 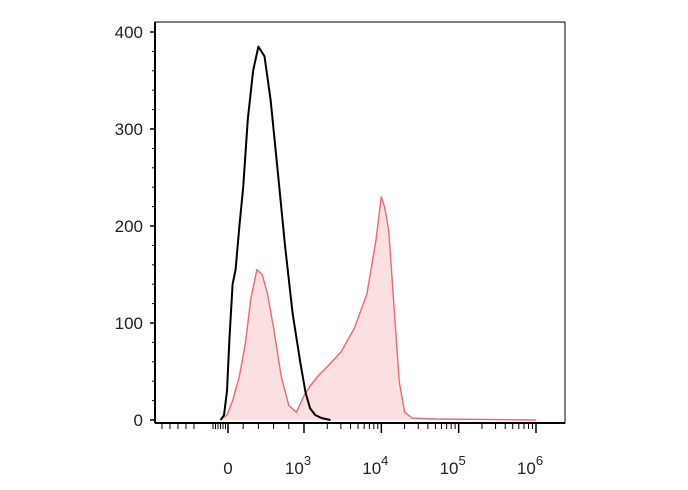 I want to click on y-tick-label-400: 400, so click(x=129, y=32).